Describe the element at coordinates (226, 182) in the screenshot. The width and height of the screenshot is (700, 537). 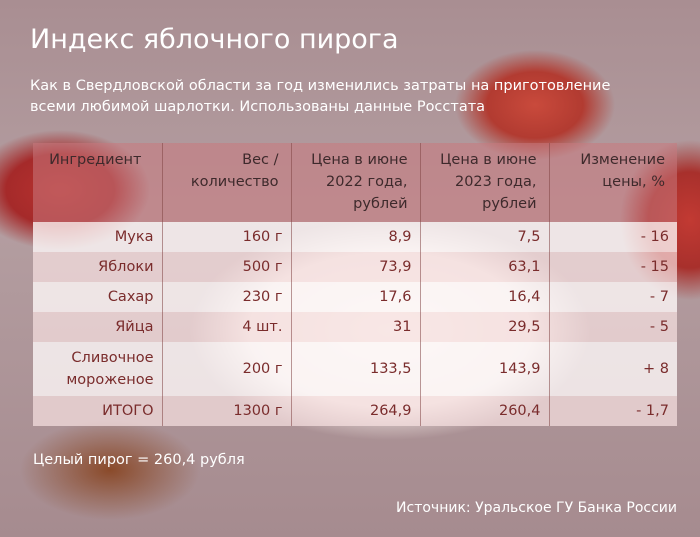
I see `column-header: Вес / количество` at that location.